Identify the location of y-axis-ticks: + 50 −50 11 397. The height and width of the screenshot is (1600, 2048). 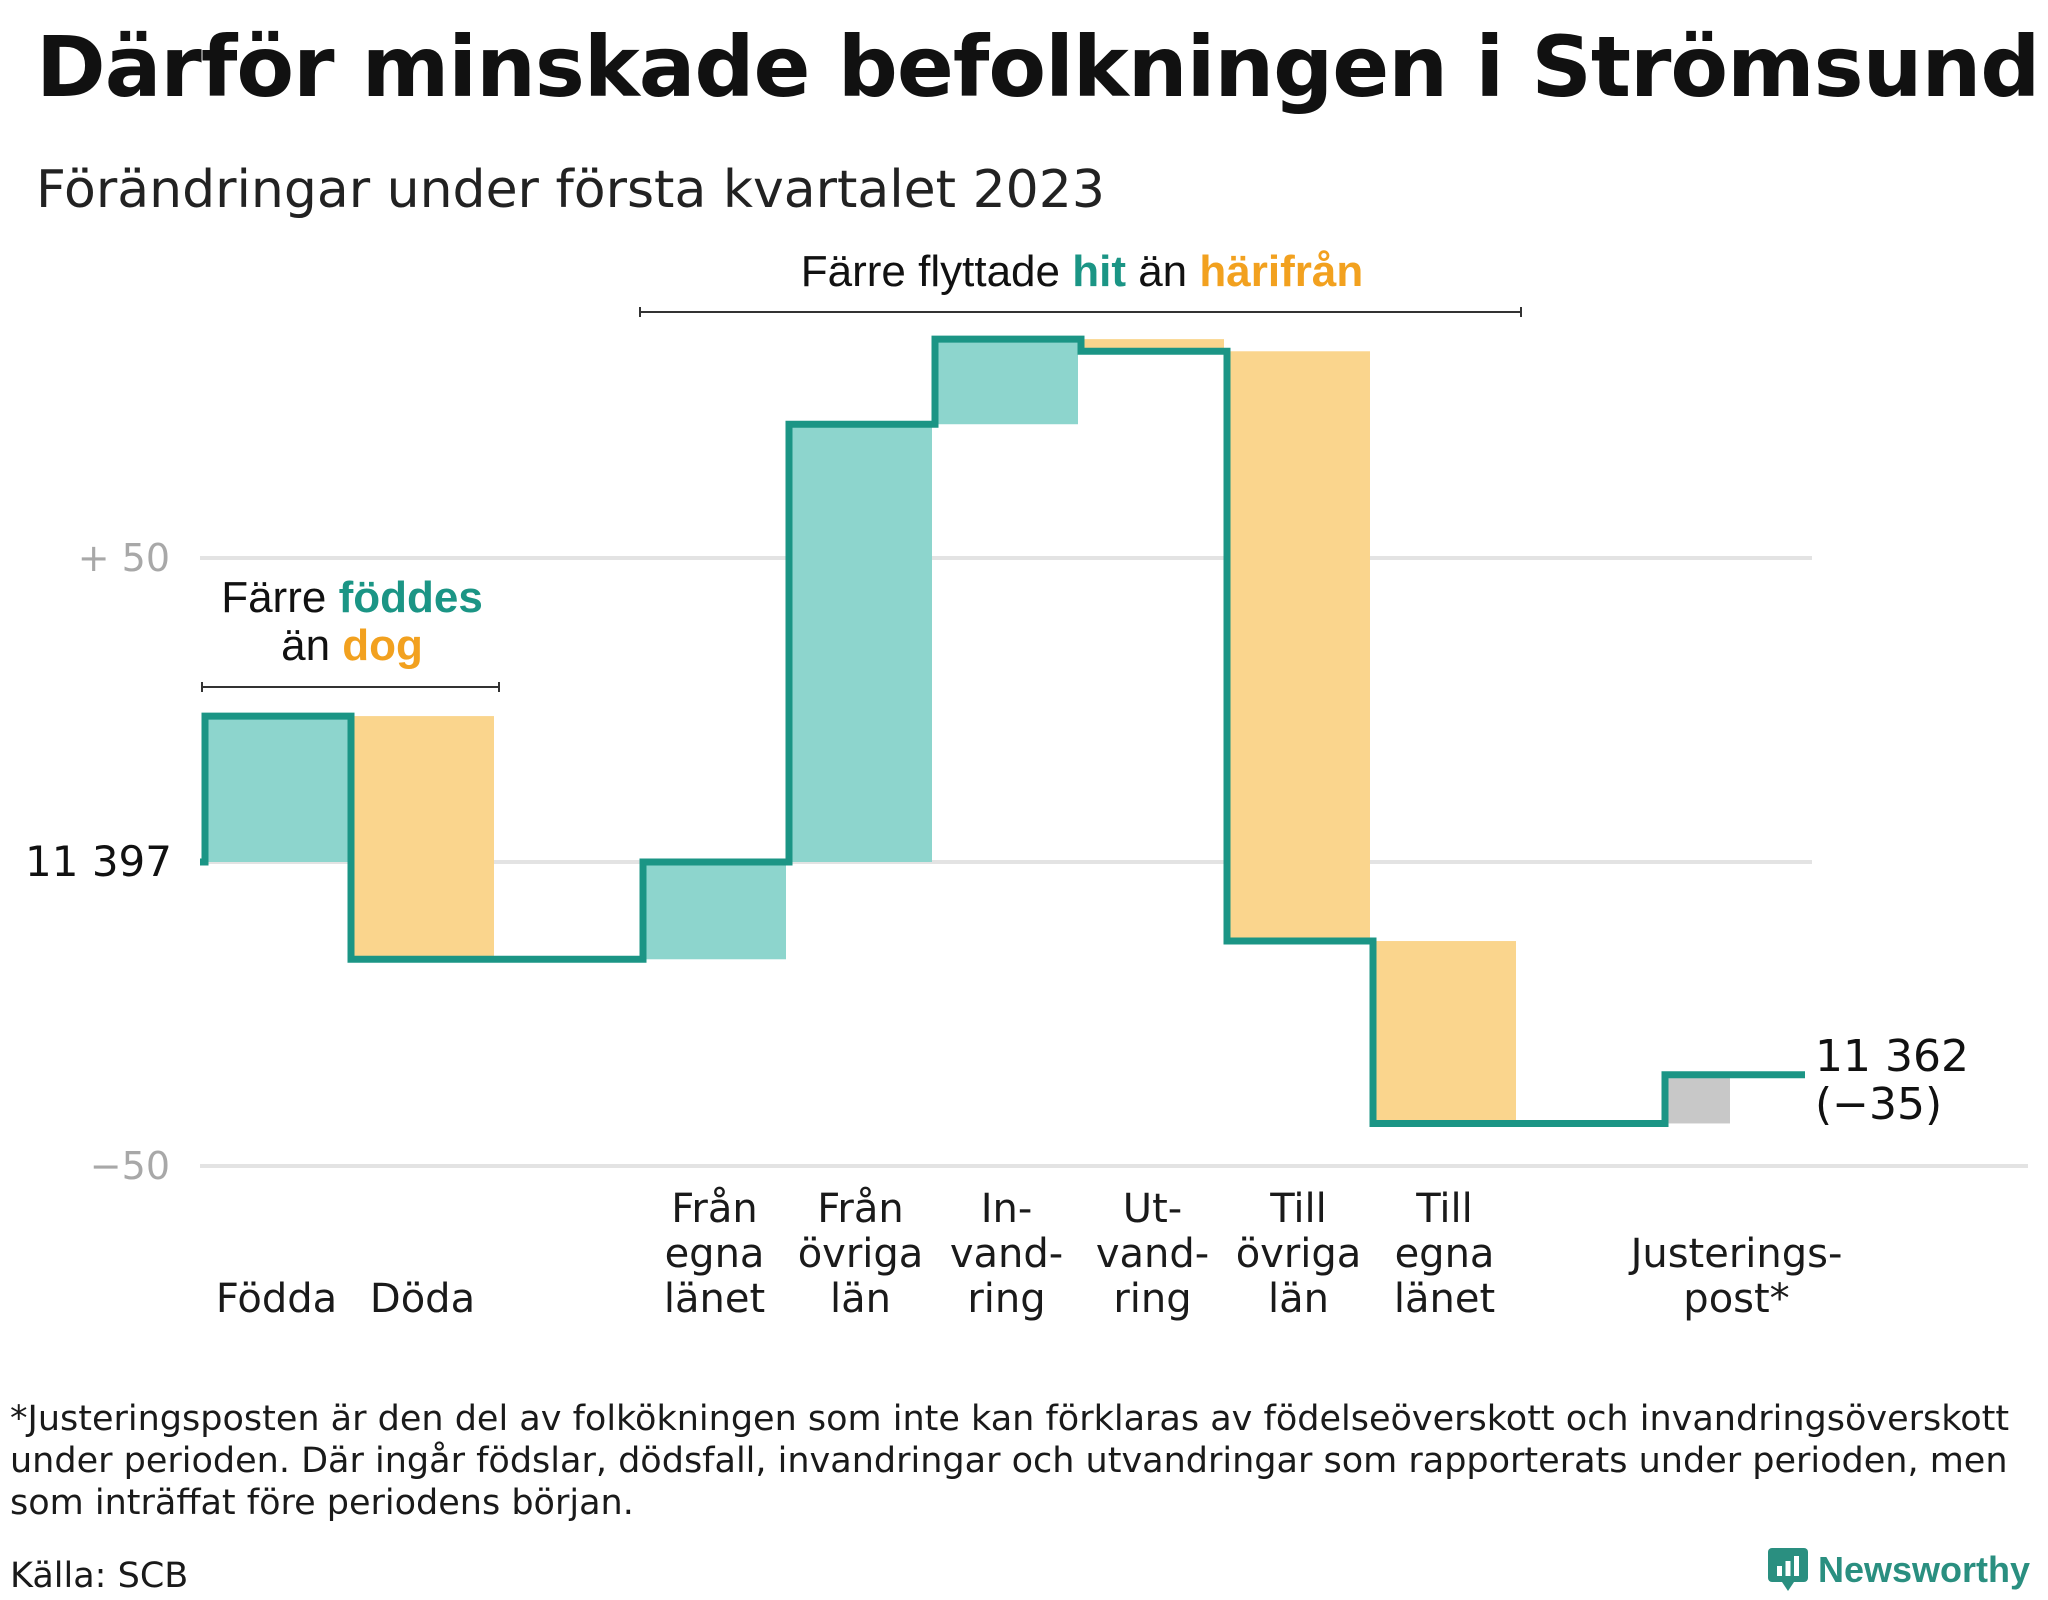
(98, 862).